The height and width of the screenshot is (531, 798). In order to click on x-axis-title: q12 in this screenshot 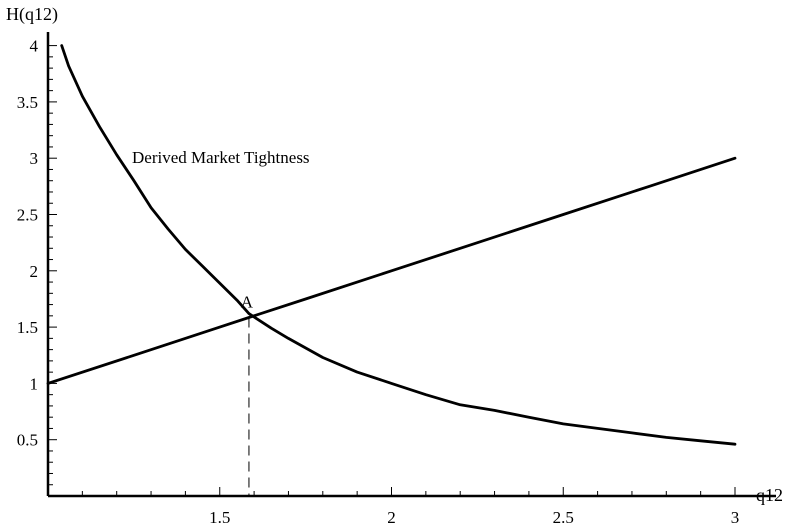, I will do `click(769, 495)`.